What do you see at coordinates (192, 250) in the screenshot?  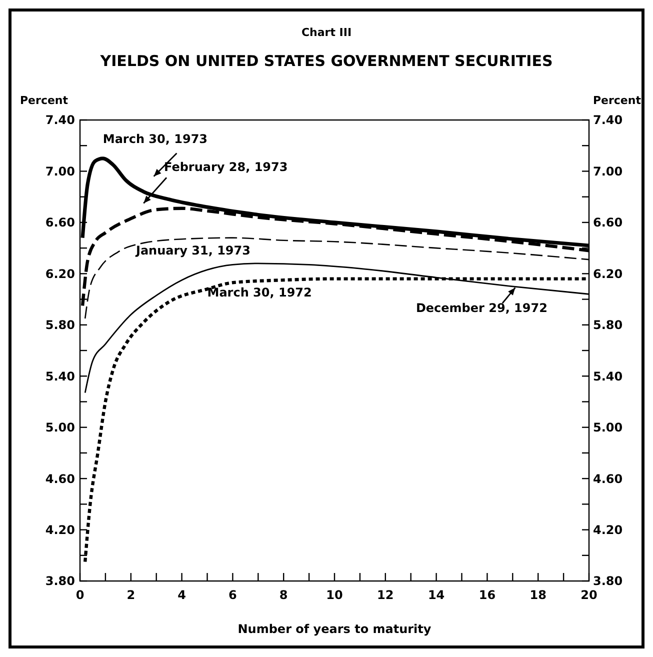 I see `series-label: January 31, 1973` at bounding box center [192, 250].